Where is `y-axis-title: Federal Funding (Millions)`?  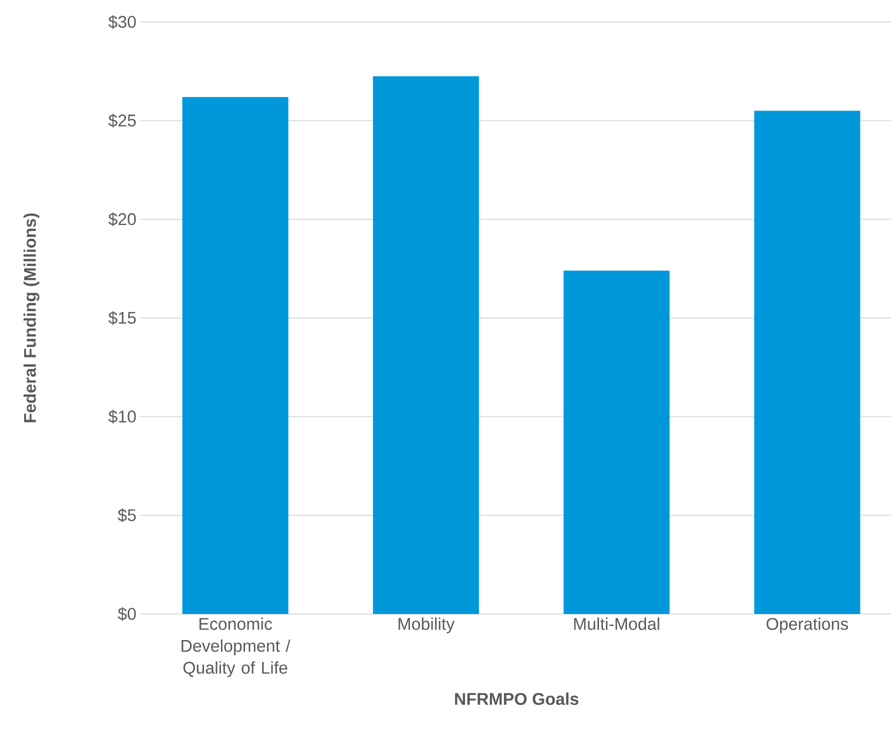 y-axis-title: Federal Funding (Millions) is located at coordinates (32, 317).